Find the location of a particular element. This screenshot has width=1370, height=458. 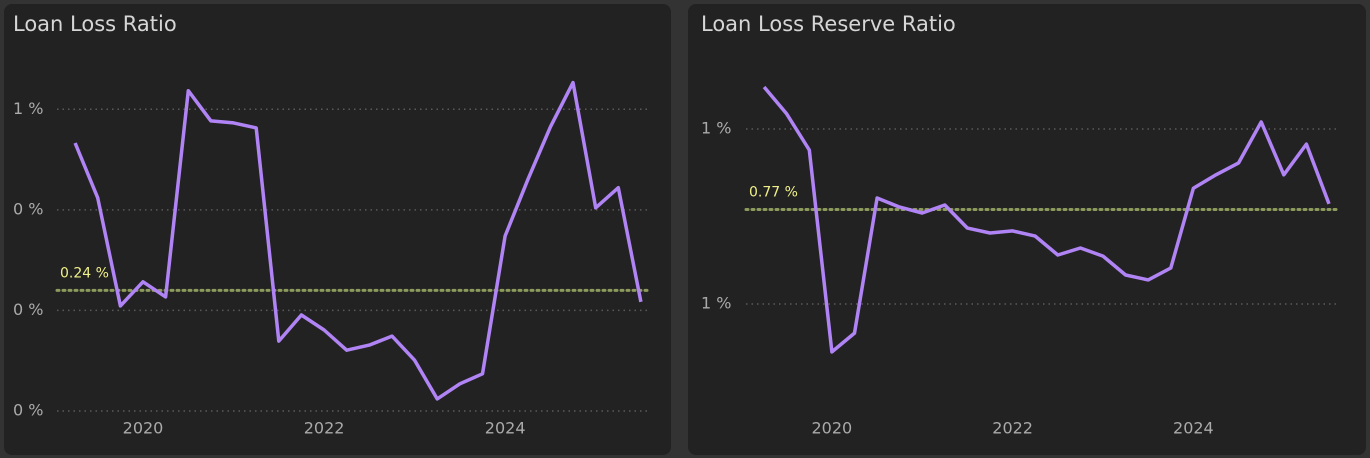

average-label: 0.24 % is located at coordinates (84, 273).